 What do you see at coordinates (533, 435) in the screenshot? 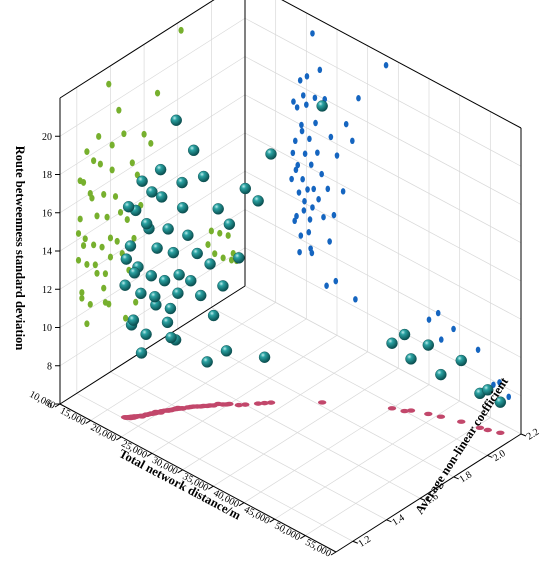
I see `y-tick-label: 2.2` at bounding box center [533, 435].